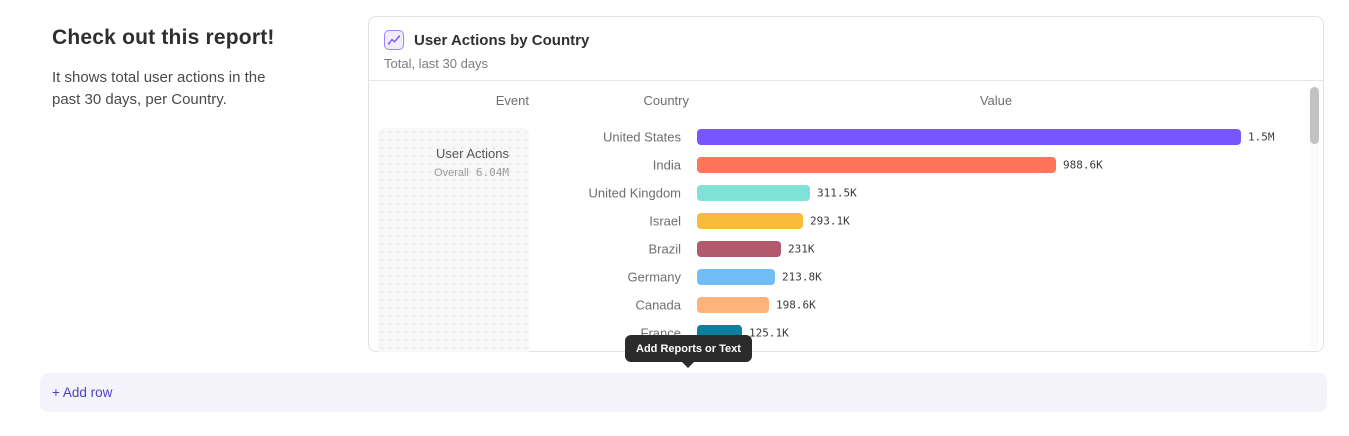  I want to click on event-overall-value: 6.04M, so click(492, 172).